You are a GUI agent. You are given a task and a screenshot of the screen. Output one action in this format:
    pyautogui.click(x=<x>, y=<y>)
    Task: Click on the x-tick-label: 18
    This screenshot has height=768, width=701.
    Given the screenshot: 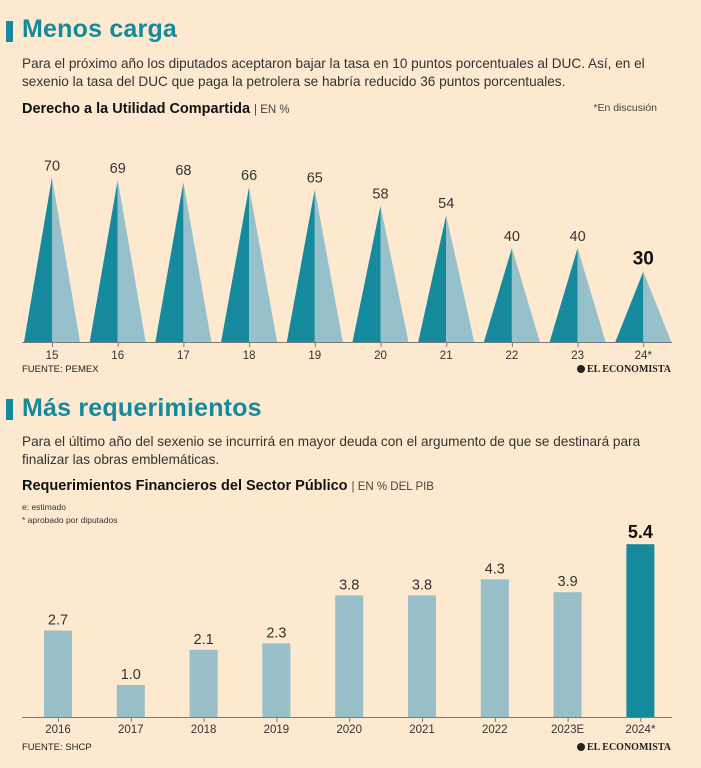 What is the action you would take?
    pyautogui.click(x=249, y=356)
    